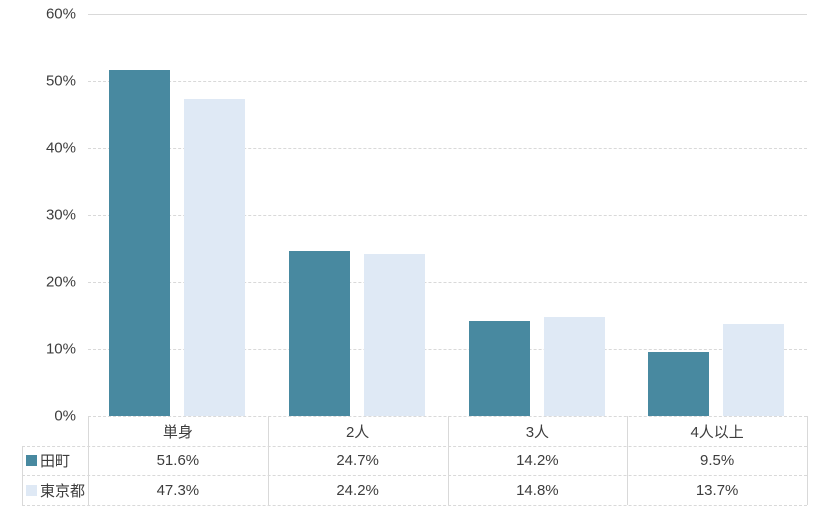 Image resolution: width=820 pixels, height=510 pixels. I want to click on y-axis-label: 40%, so click(60, 148).